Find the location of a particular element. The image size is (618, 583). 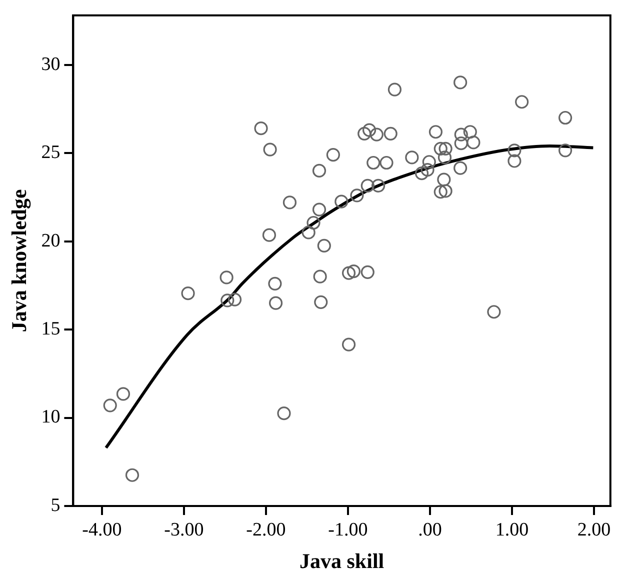

x-axis-title: Java skill is located at coordinates (341, 560).